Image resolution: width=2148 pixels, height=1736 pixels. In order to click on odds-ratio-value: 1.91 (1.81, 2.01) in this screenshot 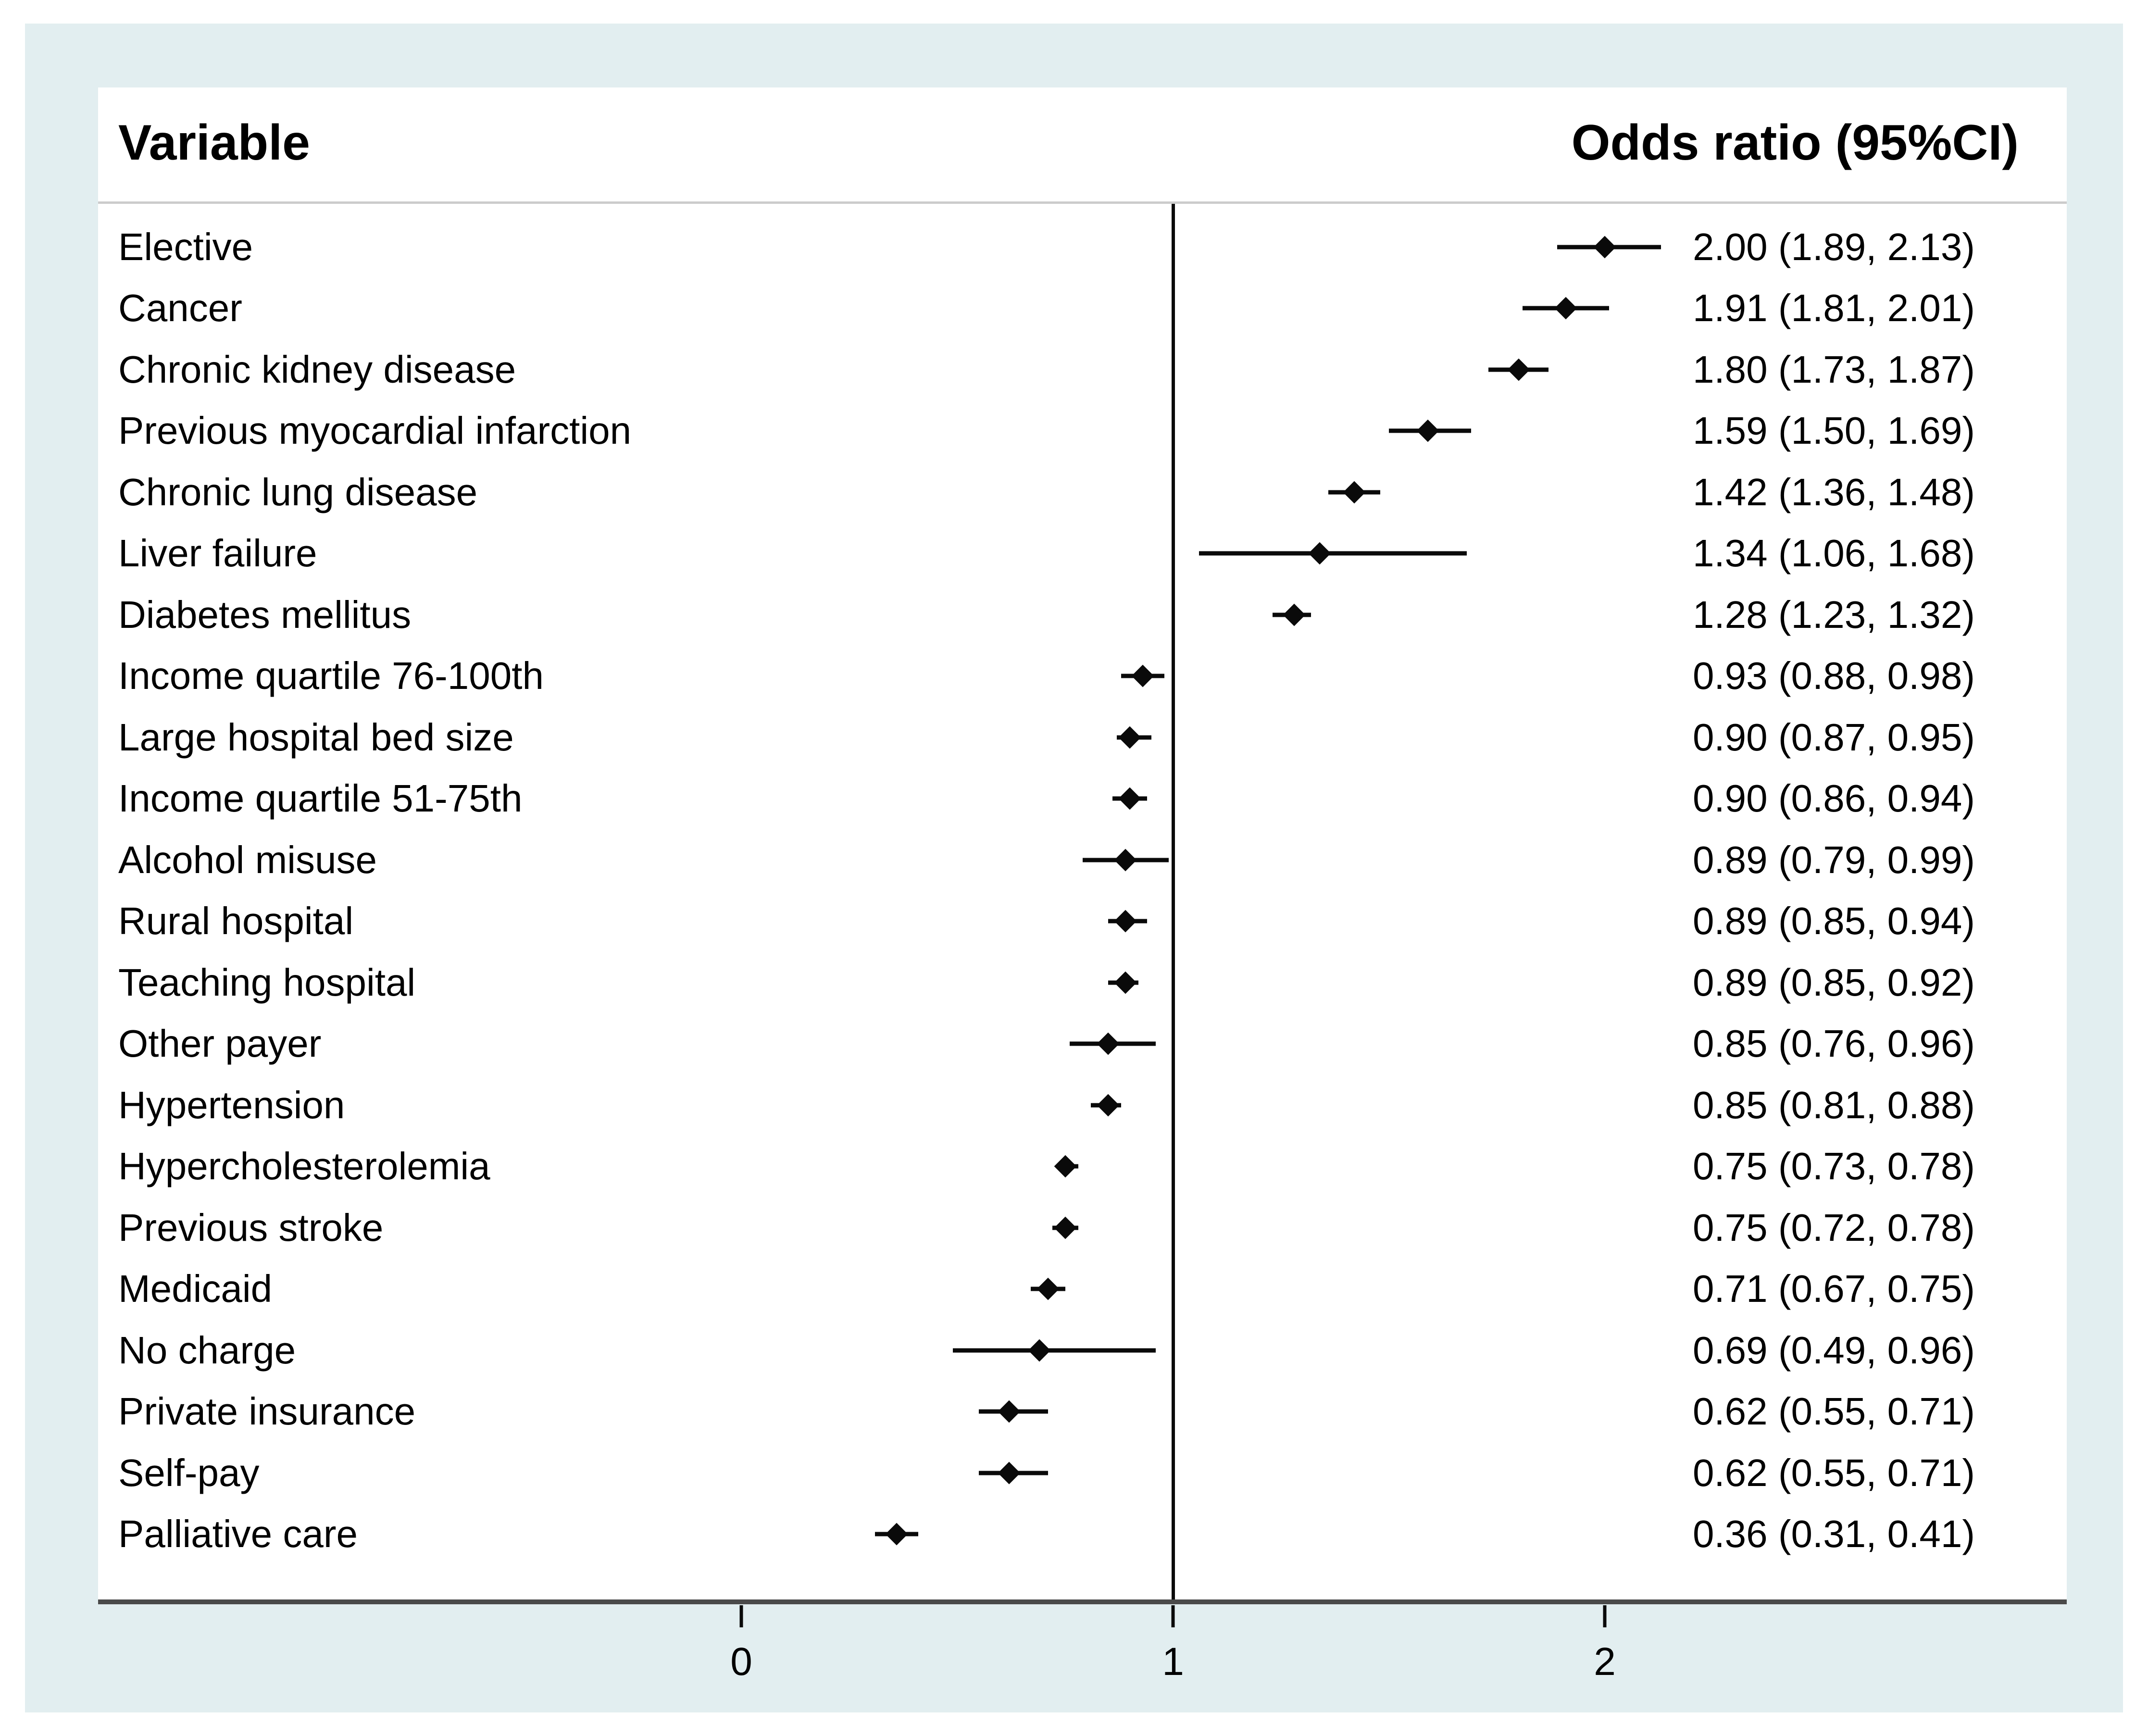, I will do `click(1833, 308)`.